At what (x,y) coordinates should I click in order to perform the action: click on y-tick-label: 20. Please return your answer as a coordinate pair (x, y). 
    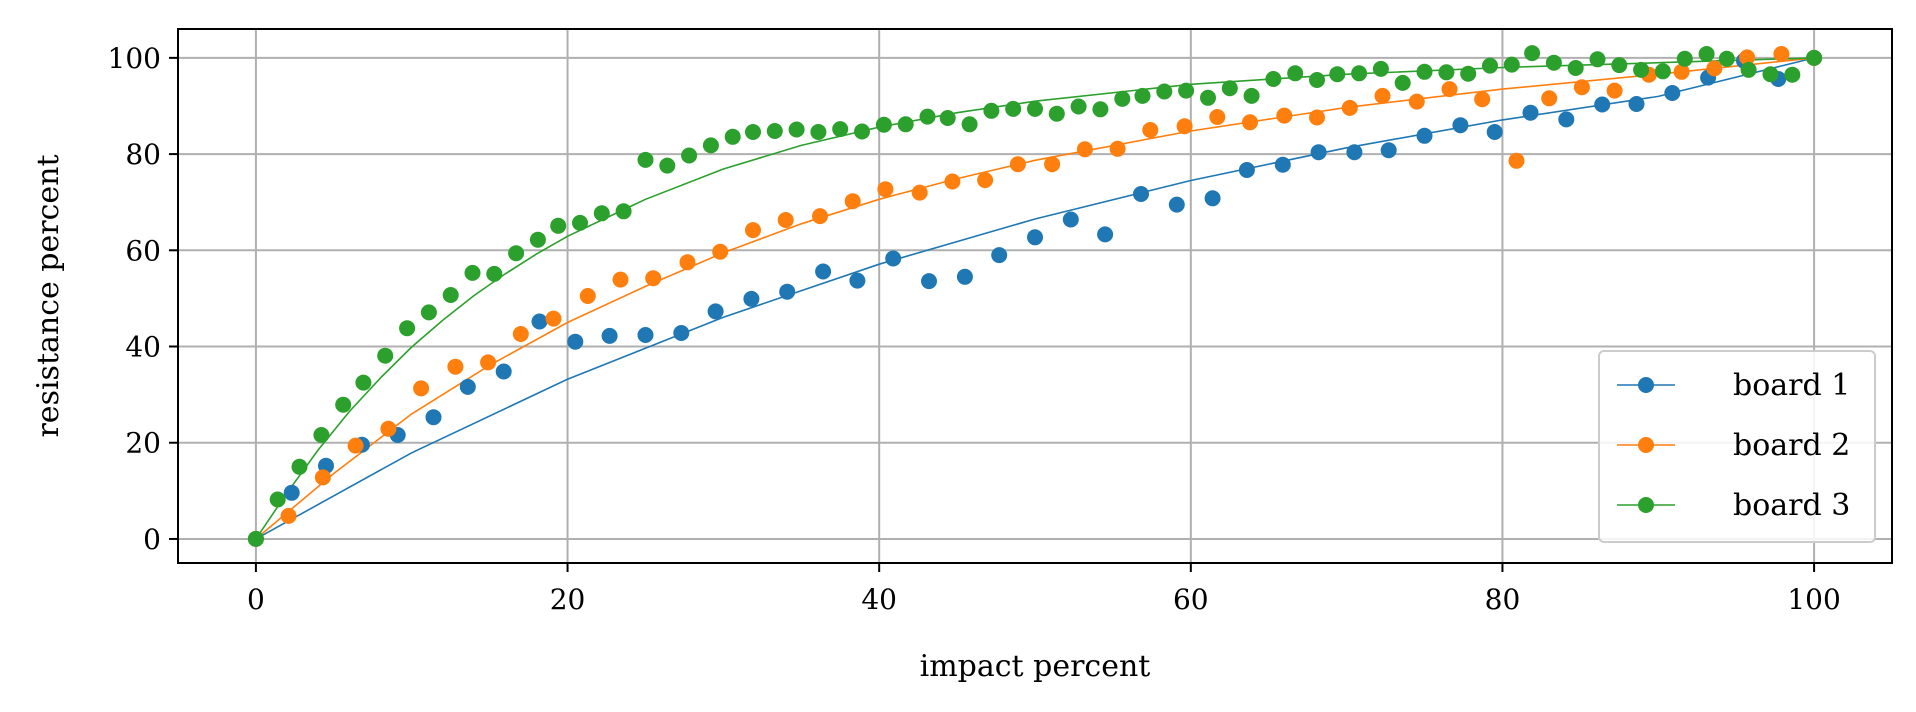
    Looking at the image, I should click on (143, 443).